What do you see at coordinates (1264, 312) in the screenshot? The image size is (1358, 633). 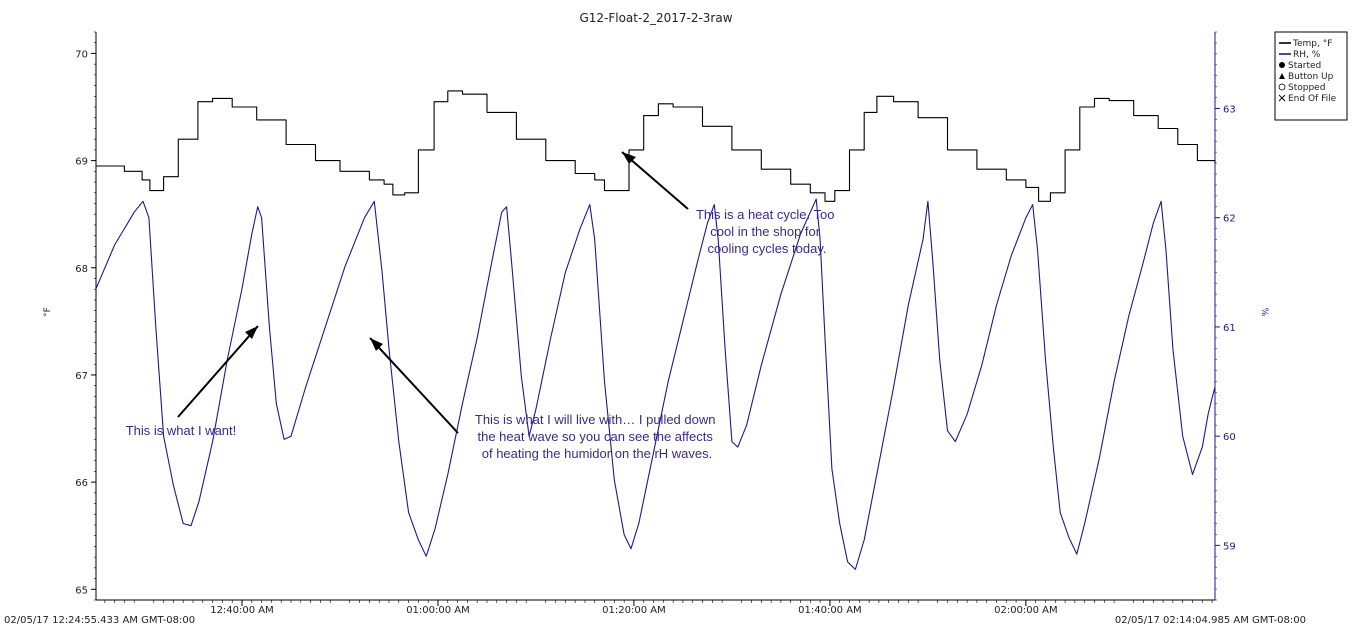 I see `right-axis-label: %` at bounding box center [1264, 312].